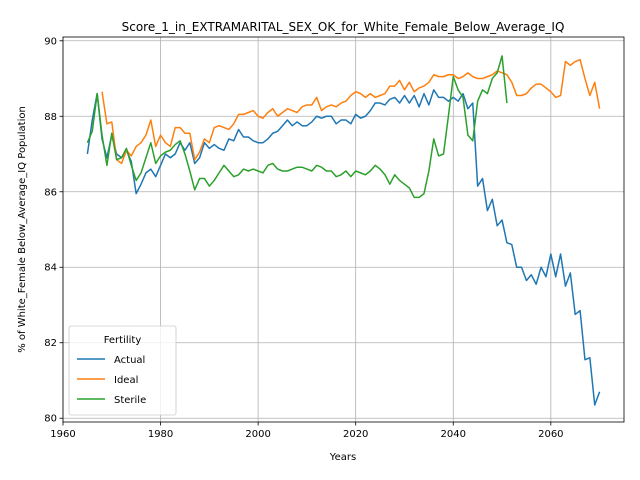  What do you see at coordinates (50, 343) in the screenshot?
I see `y-tick-label: 82` at bounding box center [50, 343].